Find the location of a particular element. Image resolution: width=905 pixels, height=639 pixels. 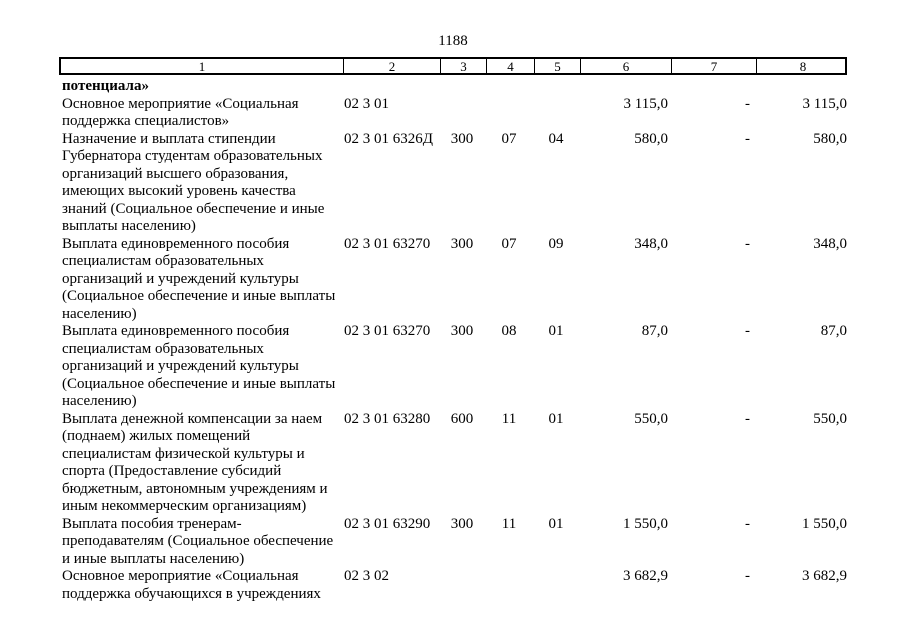

row-code: 02 3 01 is located at coordinates (366, 103).